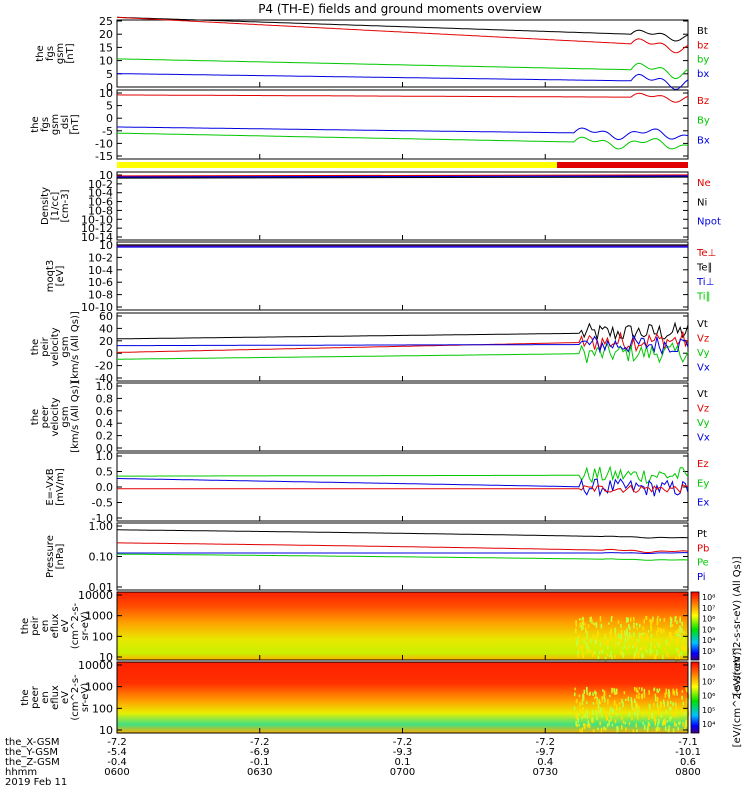 Image resolution: width=750 pixels, height=800 pixels. Describe the element at coordinates (688, 742) in the screenshot. I see `x-tick-label: -7.1` at that location.